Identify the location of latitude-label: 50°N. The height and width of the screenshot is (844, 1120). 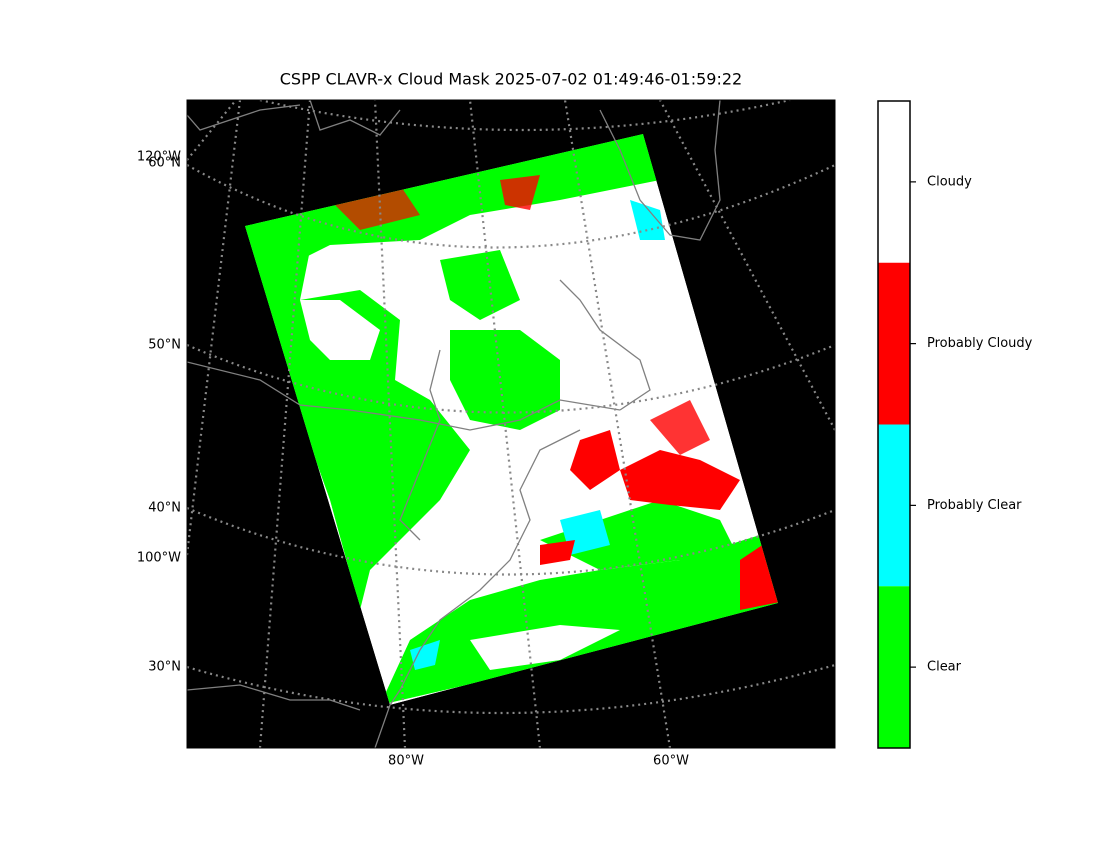
(164, 345).